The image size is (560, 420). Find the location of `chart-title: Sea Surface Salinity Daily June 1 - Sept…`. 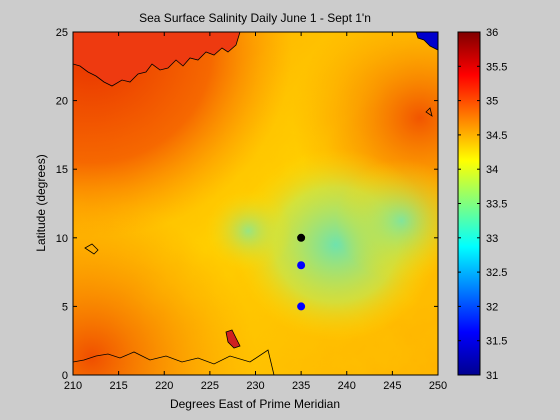

chart-title: Sea Surface Salinity Daily June 1 - Sept… is located at coordinates (255, 18).